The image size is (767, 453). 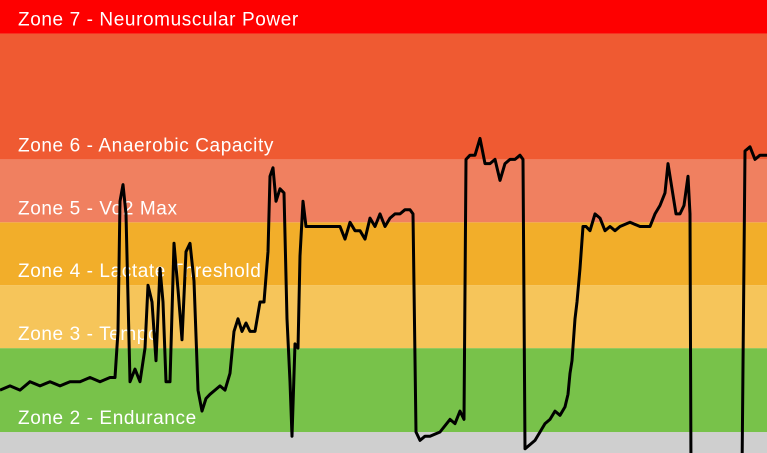 What do you see at coordinates (107, 418) in the screenshot?
I see `zone-label: Zone 2 - Endurance` at bounding box center [107, 418].